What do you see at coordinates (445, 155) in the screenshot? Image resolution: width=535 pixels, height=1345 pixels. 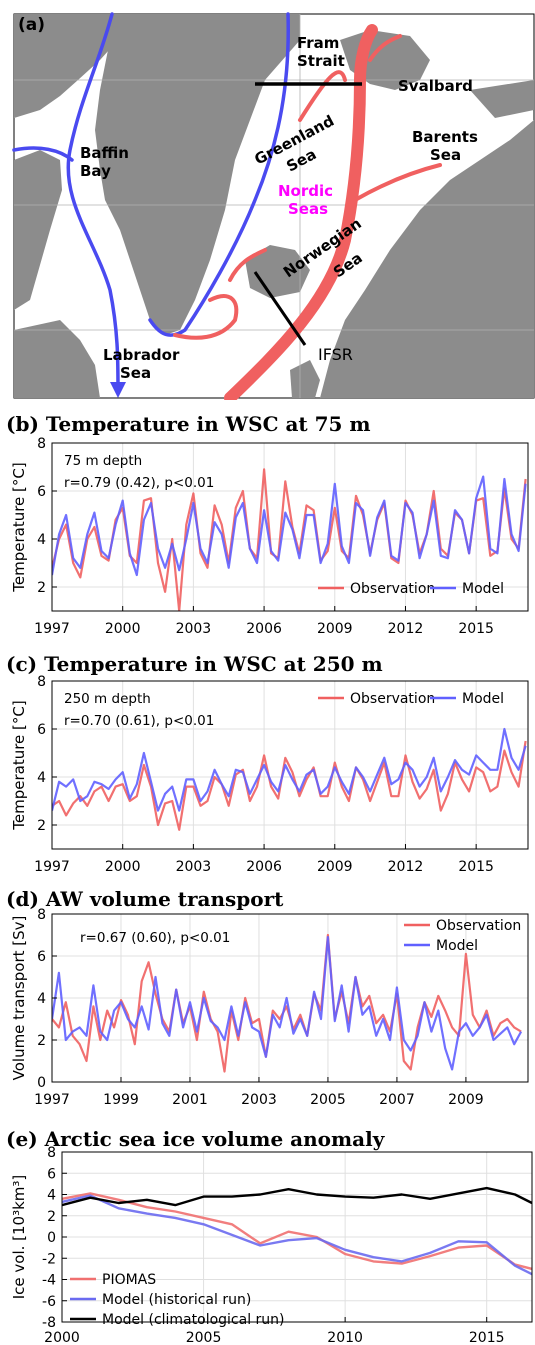 I see `map-label-barents2: Sea` at bounding box center [445, 155].